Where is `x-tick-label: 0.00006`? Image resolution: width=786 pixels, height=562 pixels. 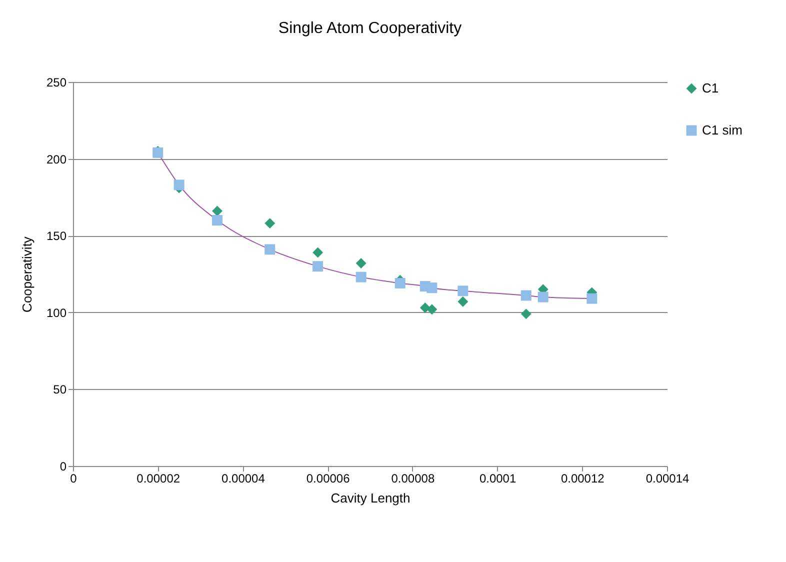 x-tick-label: 0.00006 is located at coordinates (328, 479).